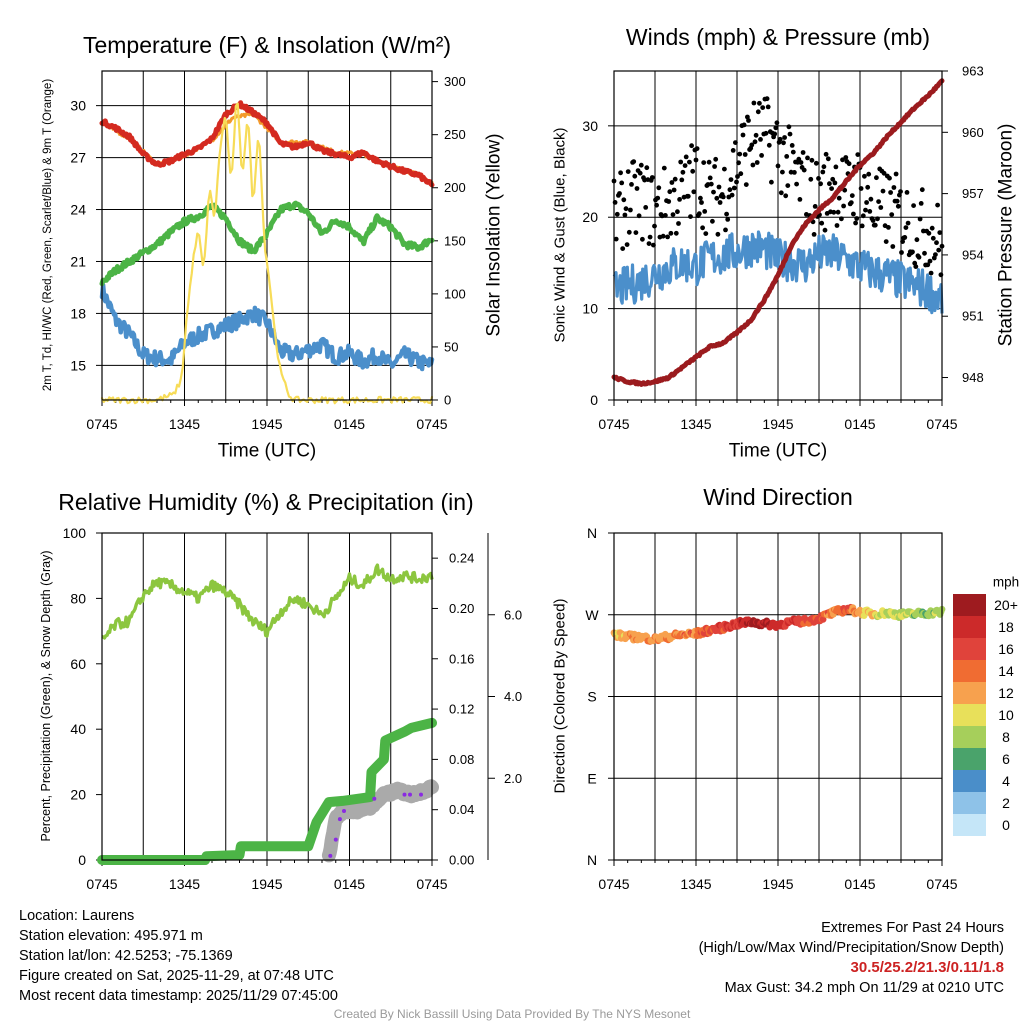  I want to click on colorbar-label: 12, so click(1006, 693).